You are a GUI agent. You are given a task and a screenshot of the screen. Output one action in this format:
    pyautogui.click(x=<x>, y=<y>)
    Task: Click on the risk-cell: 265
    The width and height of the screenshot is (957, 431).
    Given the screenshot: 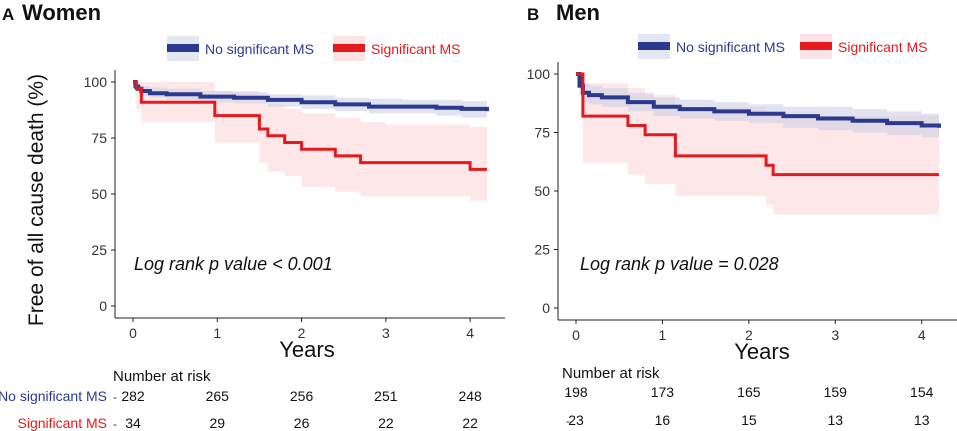 What is the action you would take?
    pyautogui.click(x=218, y=396)
    